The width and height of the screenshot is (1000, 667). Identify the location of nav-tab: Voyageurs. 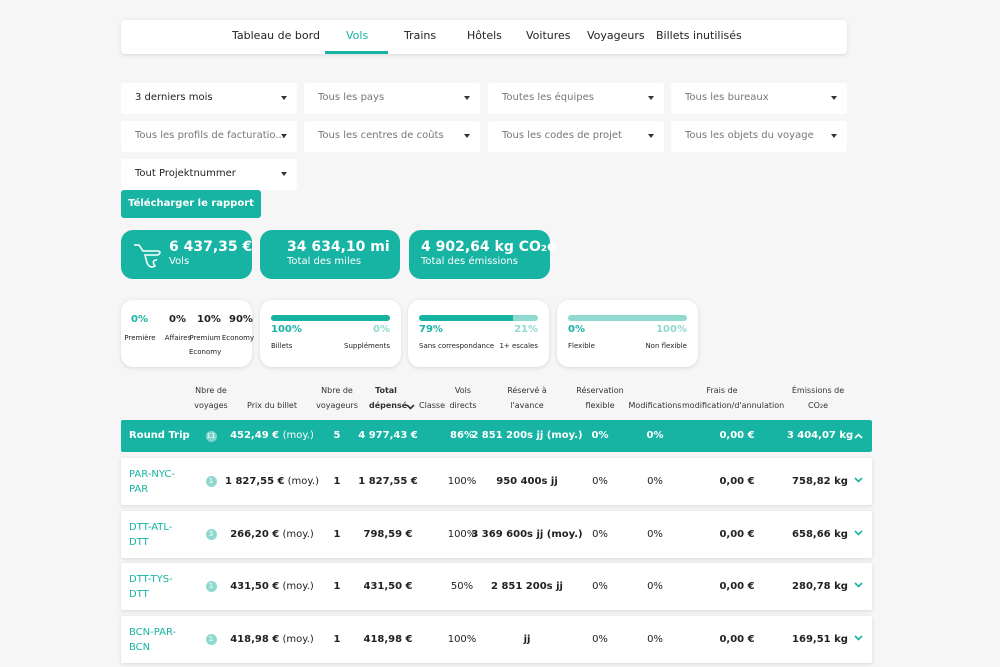
(616, 35).